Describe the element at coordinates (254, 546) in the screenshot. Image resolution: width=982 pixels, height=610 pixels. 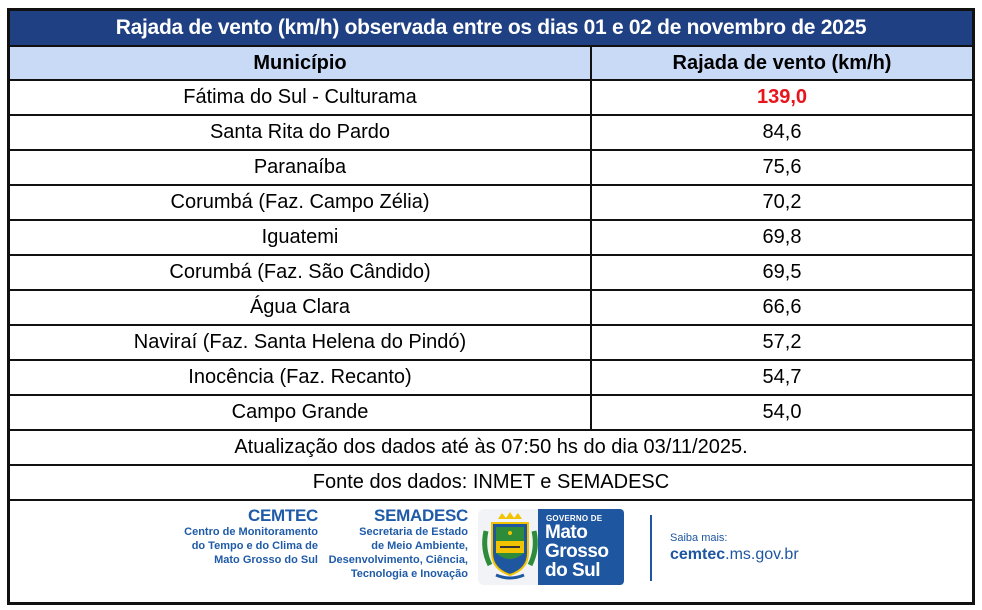
I see `cemtec-line: do Tempo e do Clima de` at that location.